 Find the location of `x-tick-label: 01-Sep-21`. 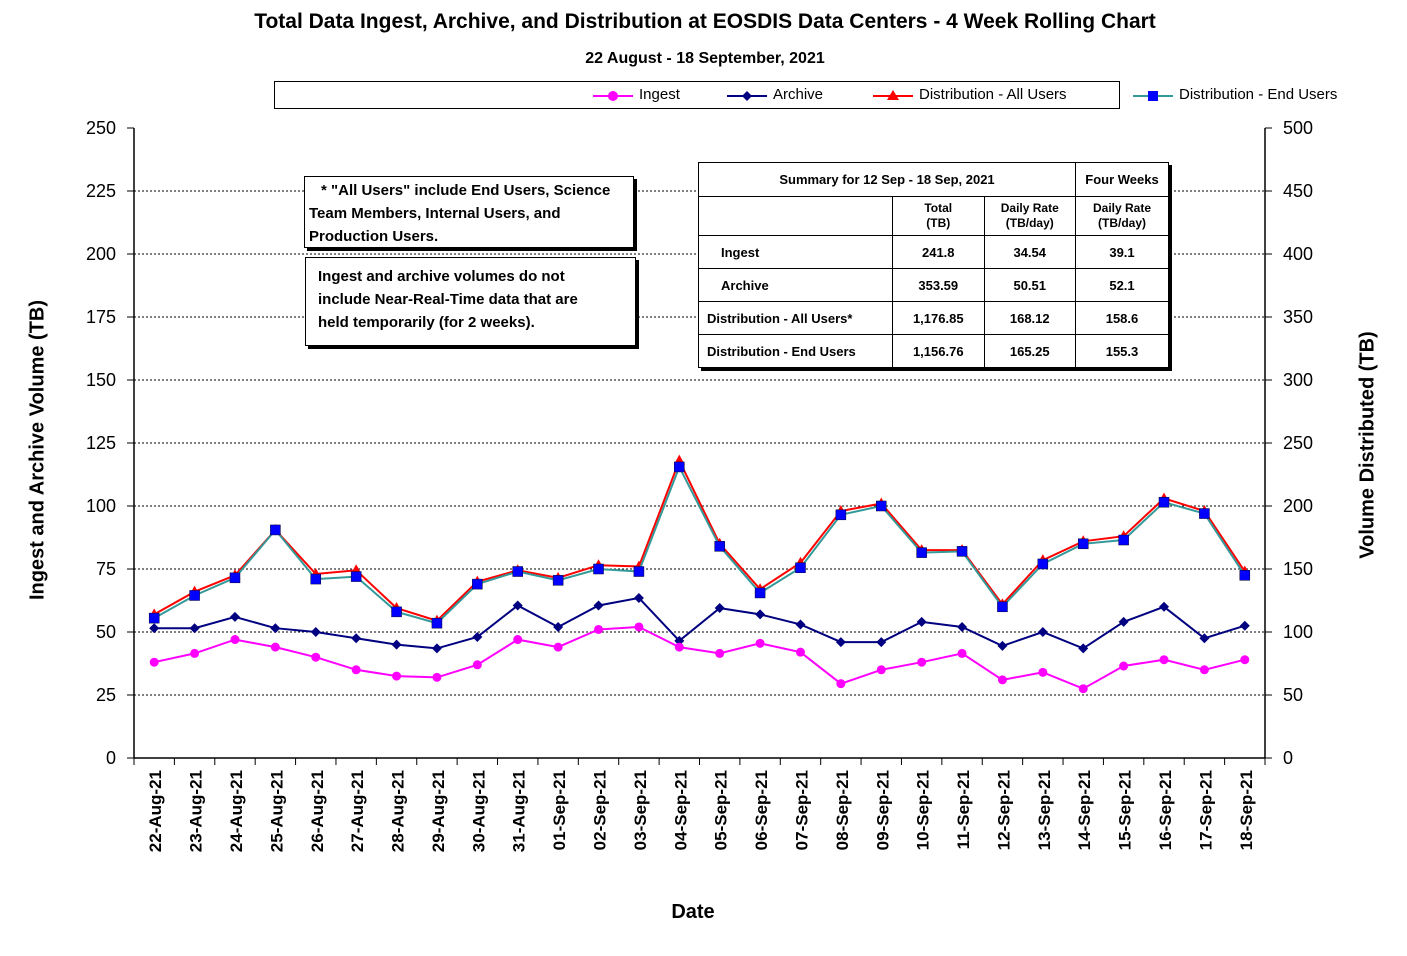

x-tick-label: 01-Sep-21 is located at coordinates (559, 810).